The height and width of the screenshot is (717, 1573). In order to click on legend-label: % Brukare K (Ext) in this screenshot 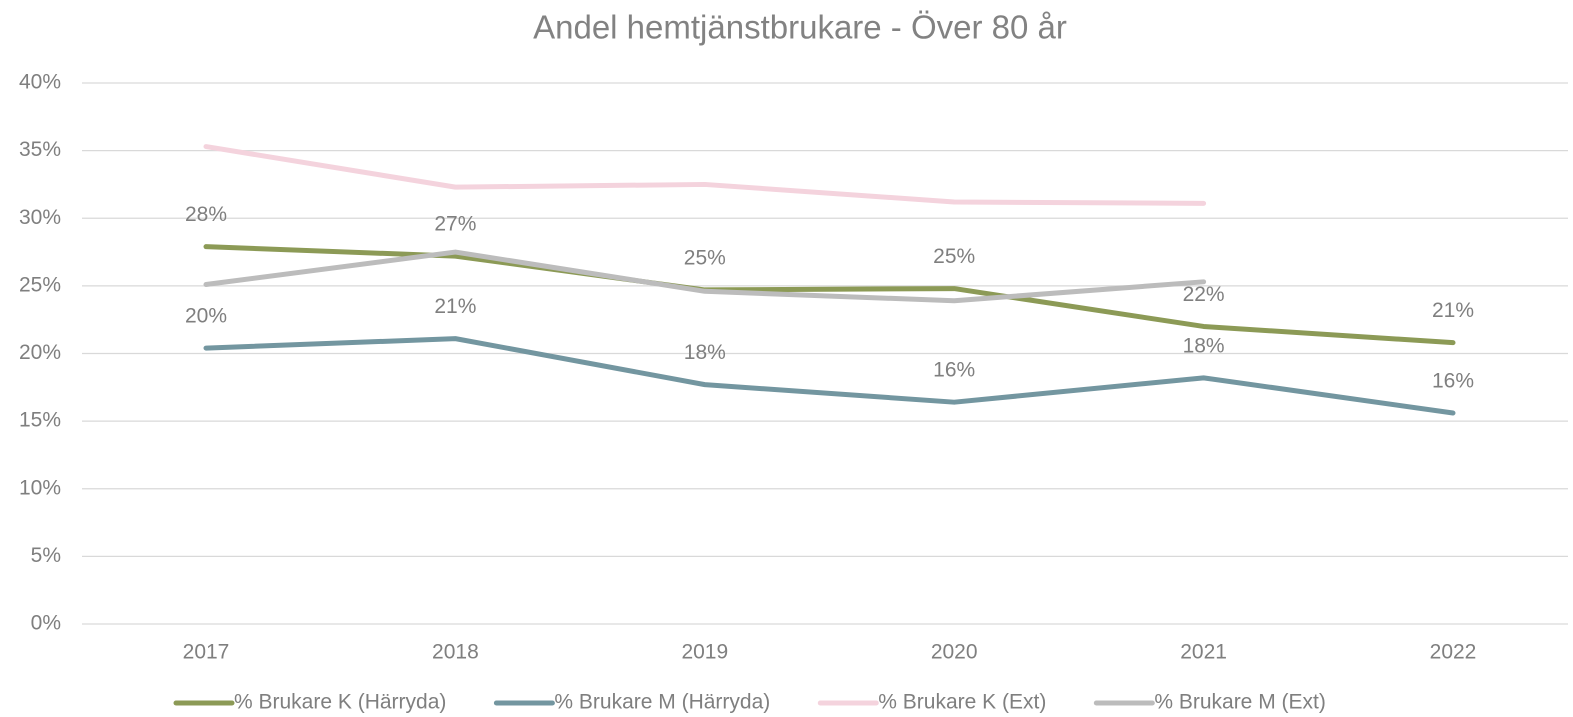, I will do `click(962, 702)`.